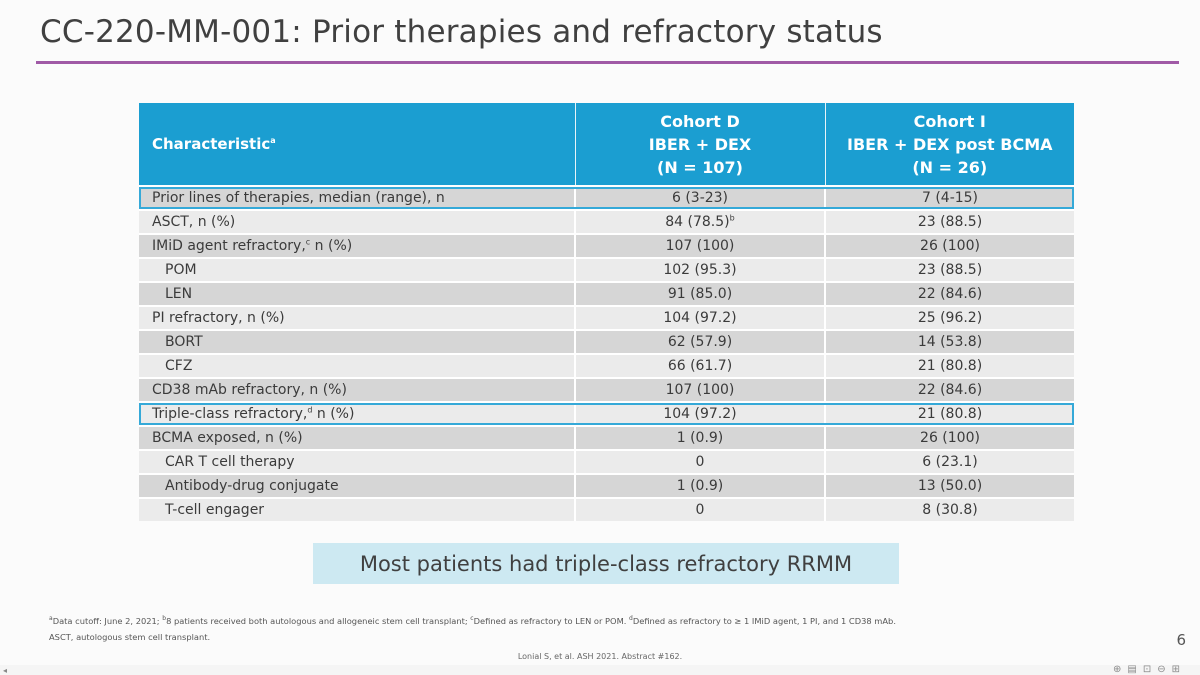 The height and width of the screenshot is (675, 1200). I want to click on cohort-d-value: 66 (61.7), so click(700, 365).